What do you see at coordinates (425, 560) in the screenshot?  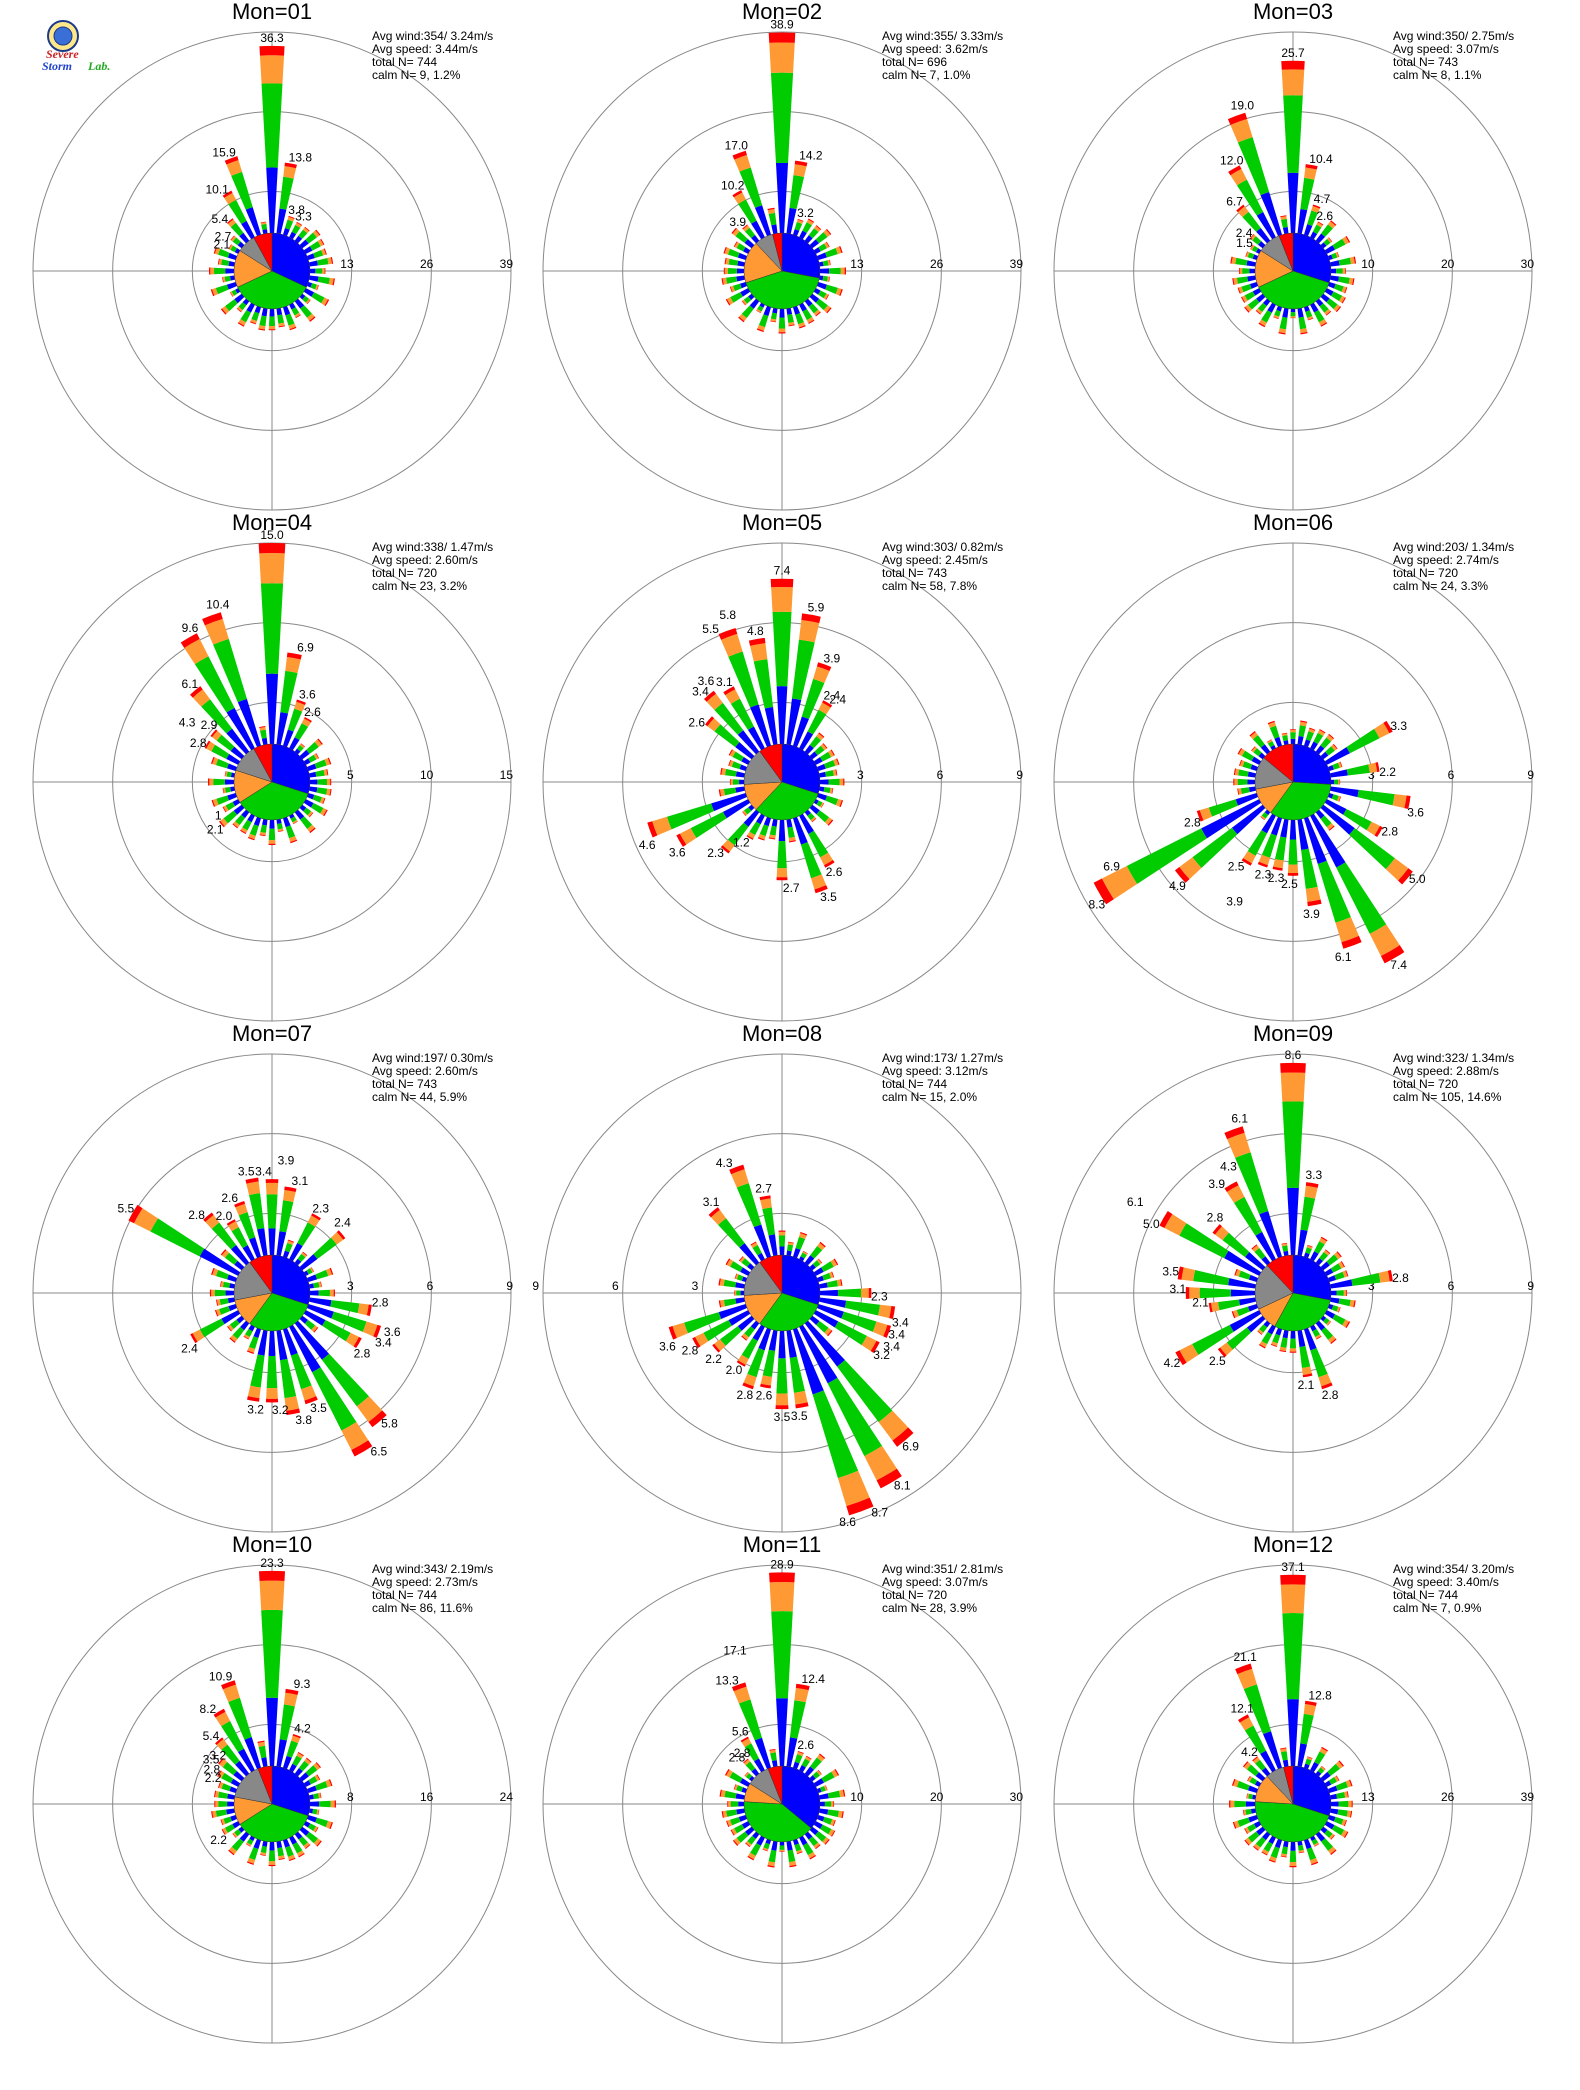 I see `stats-line: Avg speed: 2.60m/s` at bounding box center [425, 560].